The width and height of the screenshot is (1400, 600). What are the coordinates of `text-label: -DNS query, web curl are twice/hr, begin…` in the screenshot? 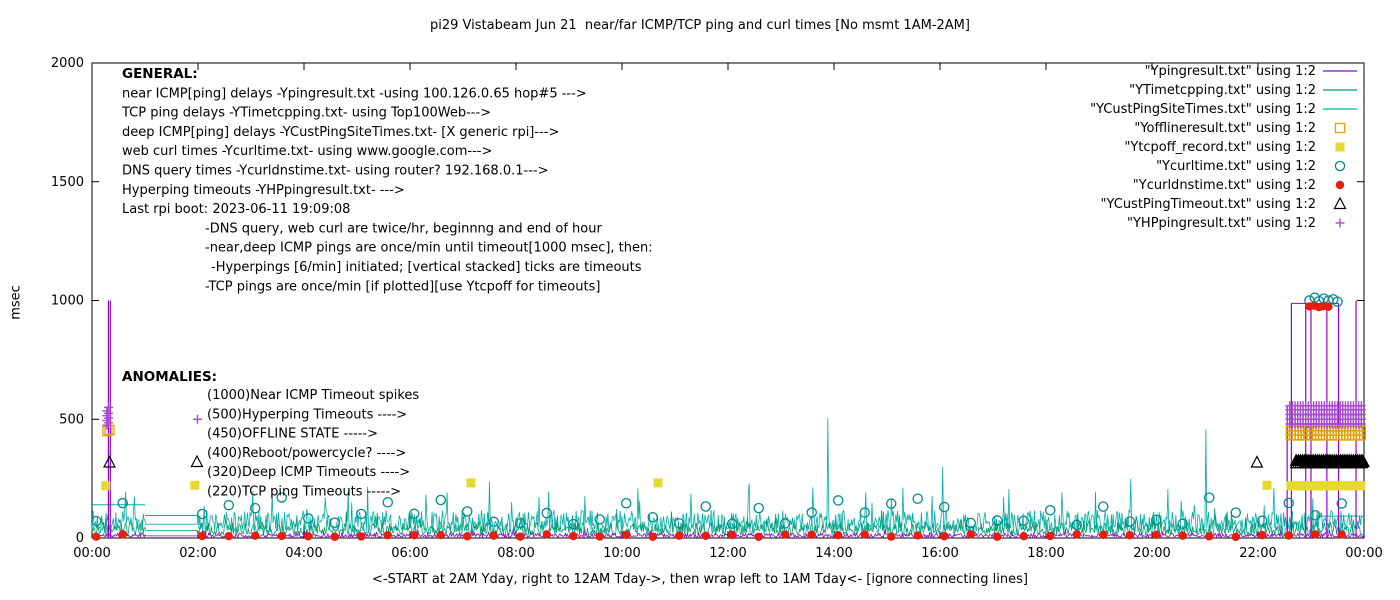 It's located at (403, 228).